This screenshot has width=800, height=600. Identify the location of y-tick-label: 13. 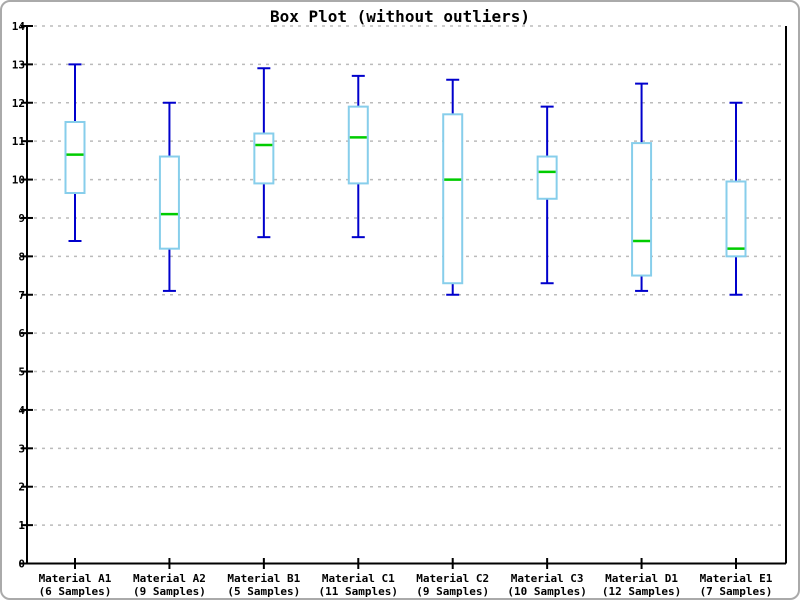
(18, 64).